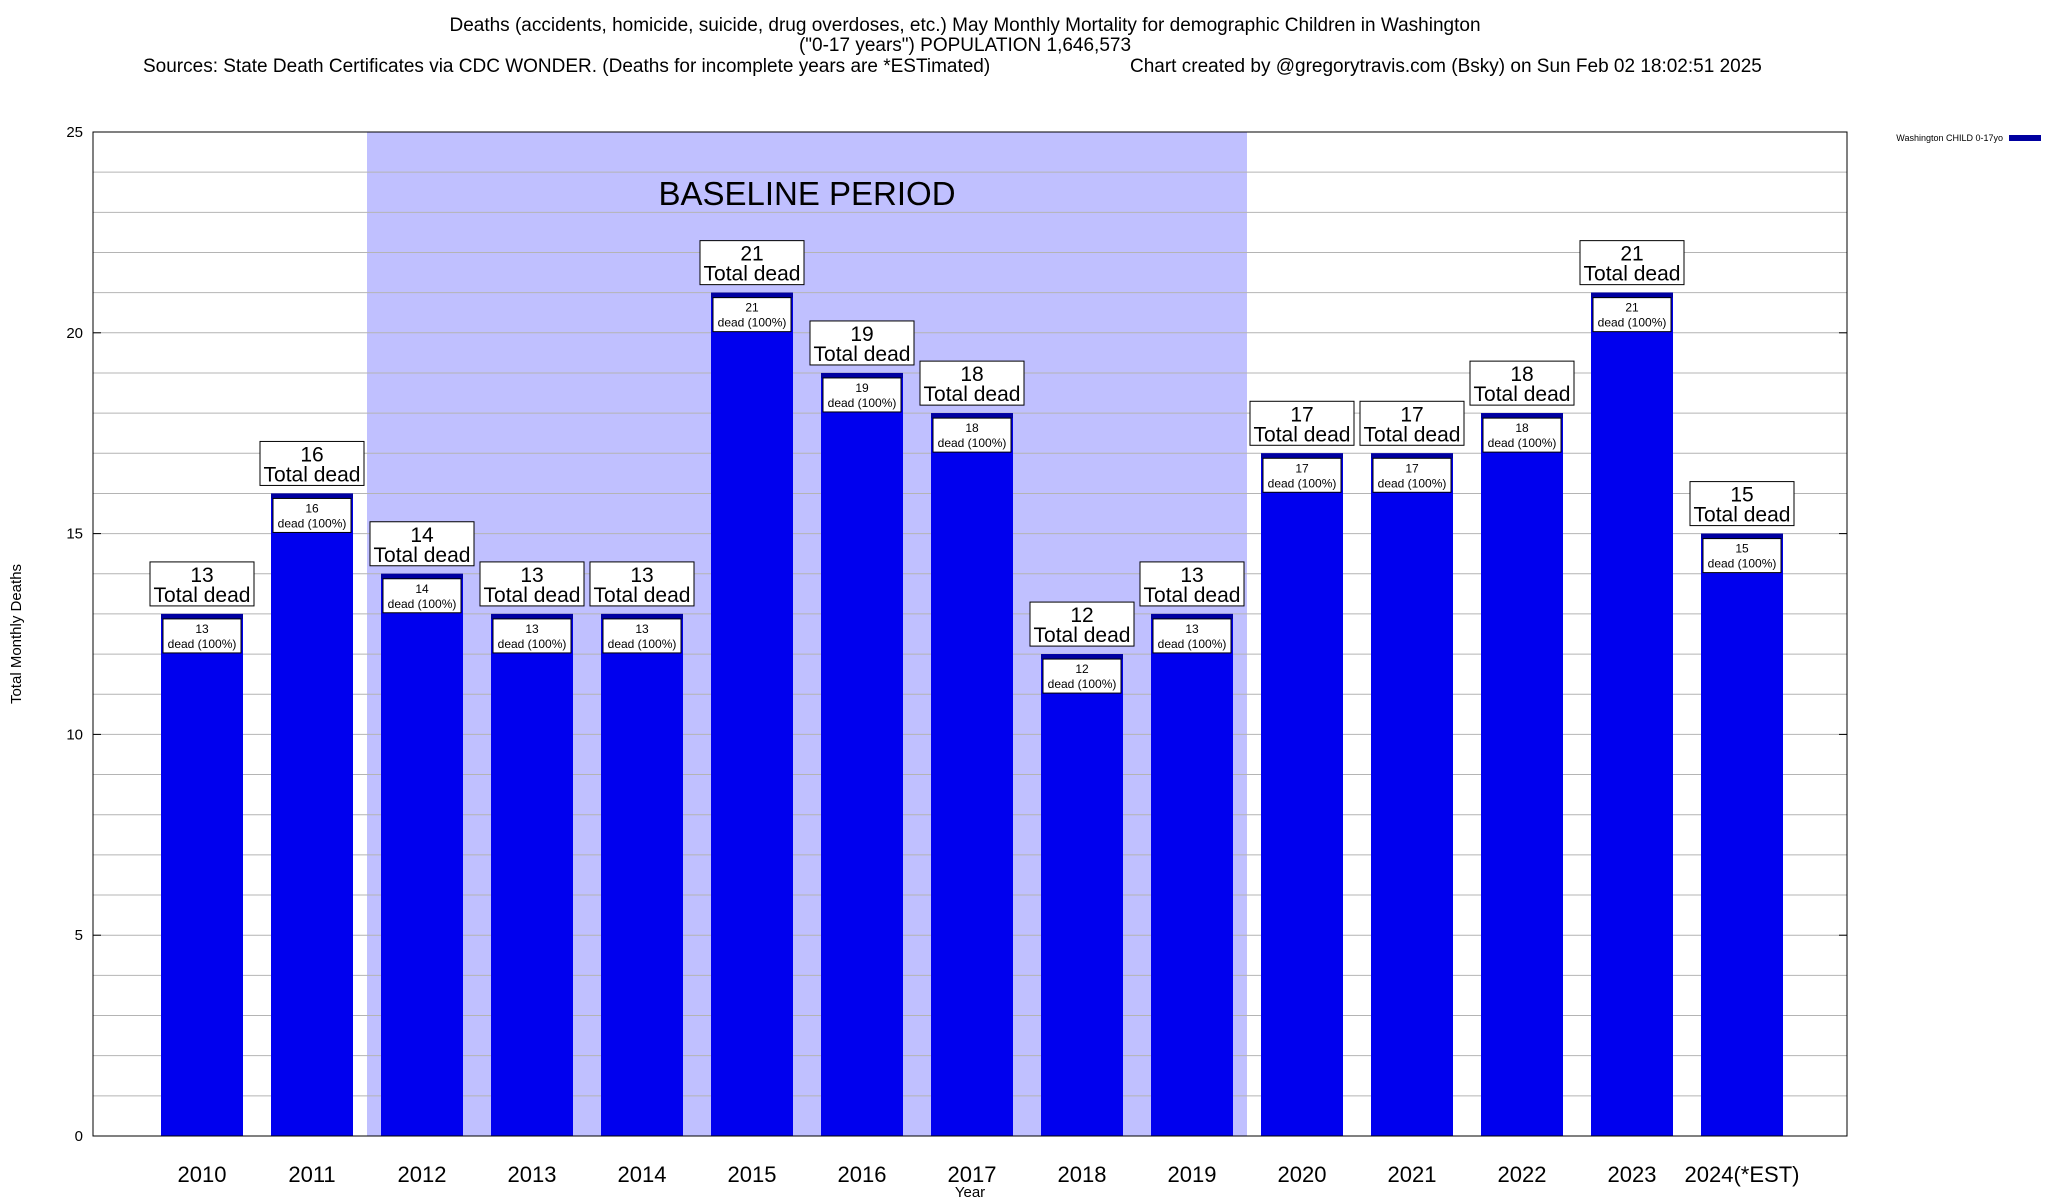 The height and width of the screenshot is (1200, 2048). I want to click on baseline-label: BASELINE PERIOD, so click(806, 193).